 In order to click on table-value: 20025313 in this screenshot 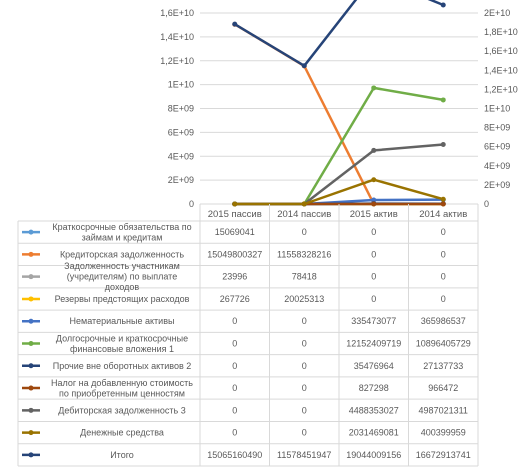, I will do `click(304, 299)`.